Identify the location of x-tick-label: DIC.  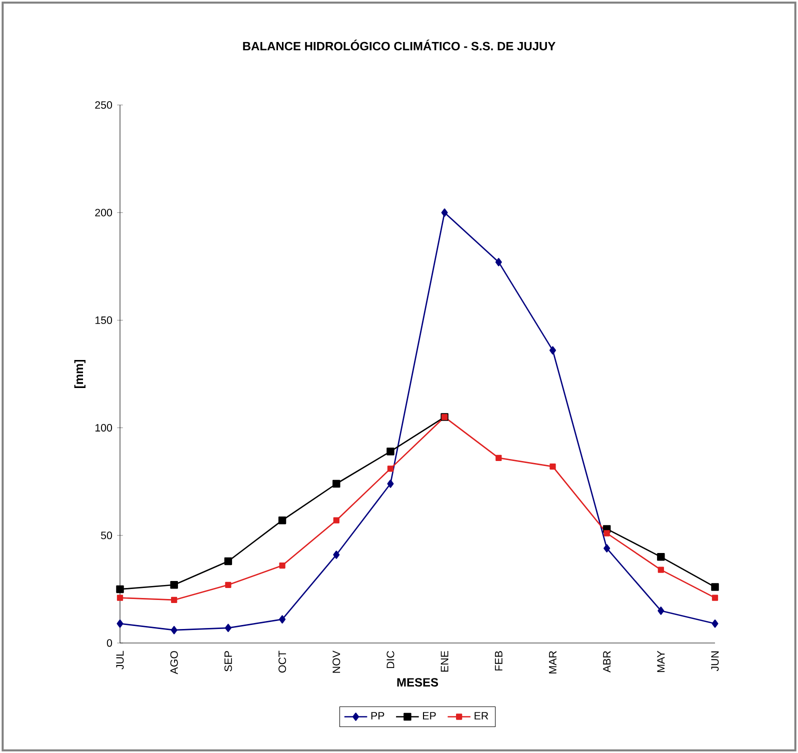
(390, 659).